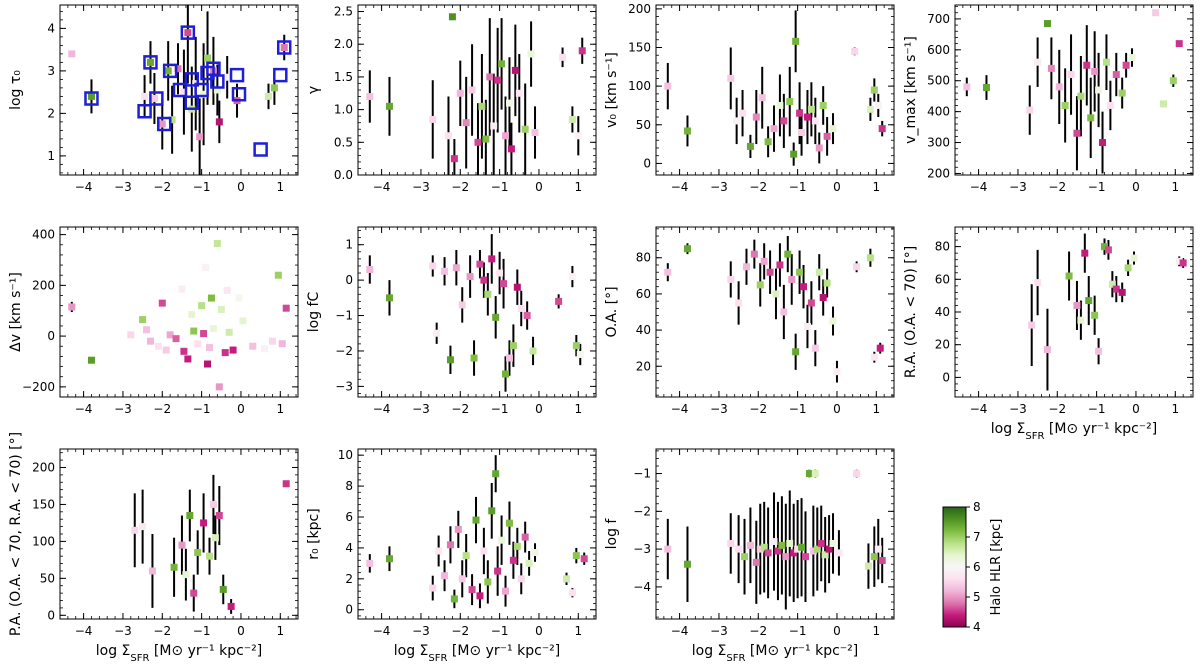 The height and width of the screenshot is (664, 1200). I want to click on x-tick-label: −1, so click(202, 409).